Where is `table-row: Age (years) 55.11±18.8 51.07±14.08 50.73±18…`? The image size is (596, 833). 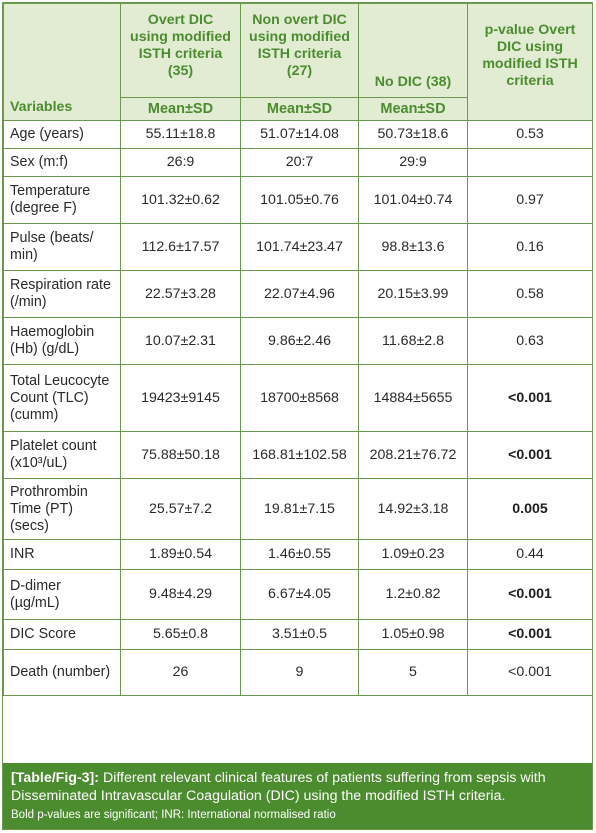
table-row: Age (years) 55.11±18.8 51.07±14.08 50.73±18… is located at coordinates (298, 134).